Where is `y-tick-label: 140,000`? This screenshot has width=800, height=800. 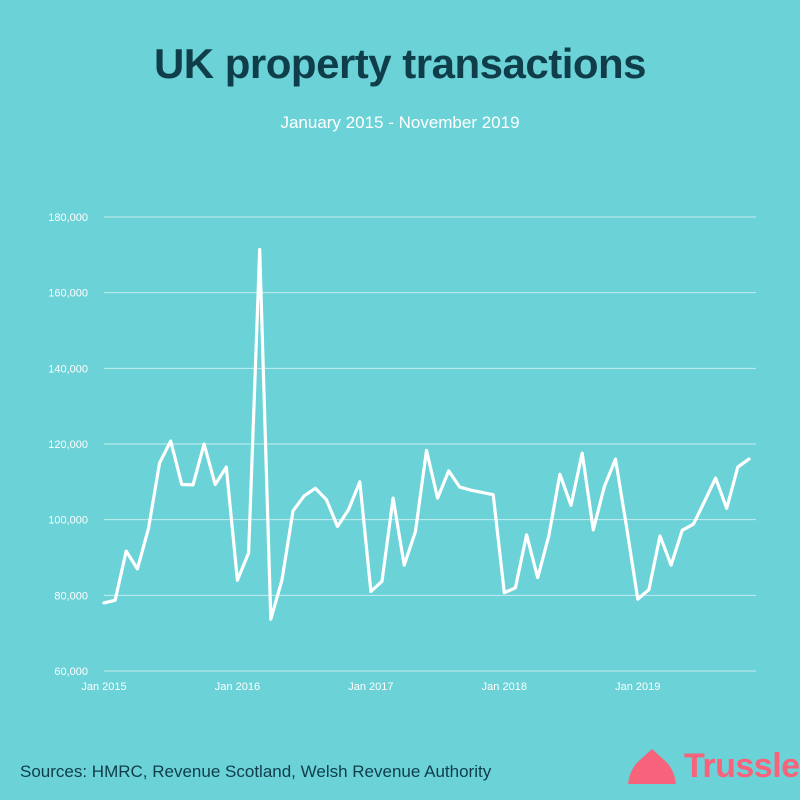
y-tick-label: 140,000 is located at coordinates (68, 369).